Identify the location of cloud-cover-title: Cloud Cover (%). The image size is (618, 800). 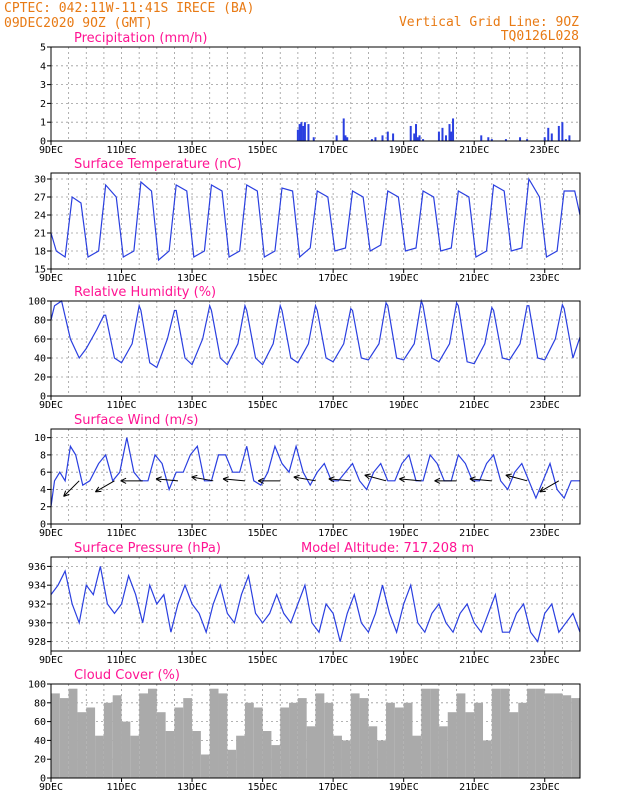
(127, 675).